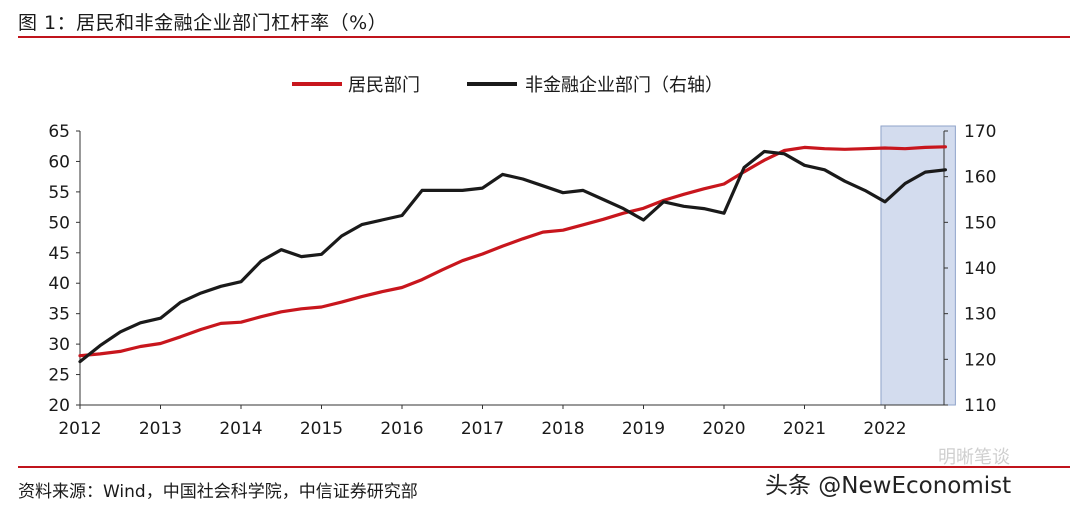 This screenshot has height=509, width=1080. What do you see at coordinates (79, 429) in the screenshot?
I see `x-tick-label: 2012` at bounding box center [79, 429].